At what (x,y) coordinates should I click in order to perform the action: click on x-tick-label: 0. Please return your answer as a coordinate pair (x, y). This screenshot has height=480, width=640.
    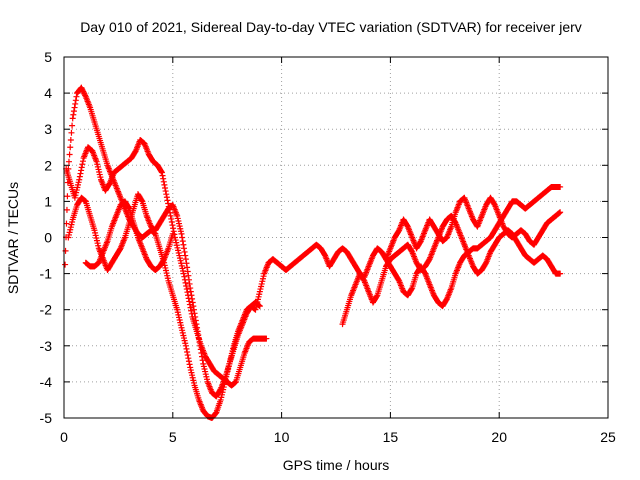
    Looking at the image, I should click on (64, 437).